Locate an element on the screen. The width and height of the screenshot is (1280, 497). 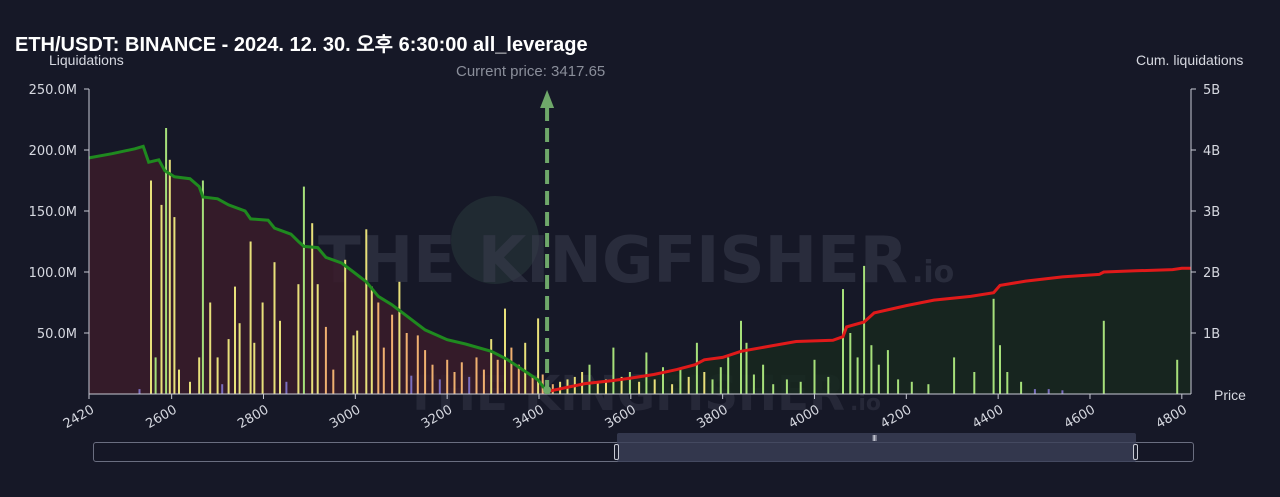
right-axis-label: Cum. liquidations is located at coordinates (1190, 60).